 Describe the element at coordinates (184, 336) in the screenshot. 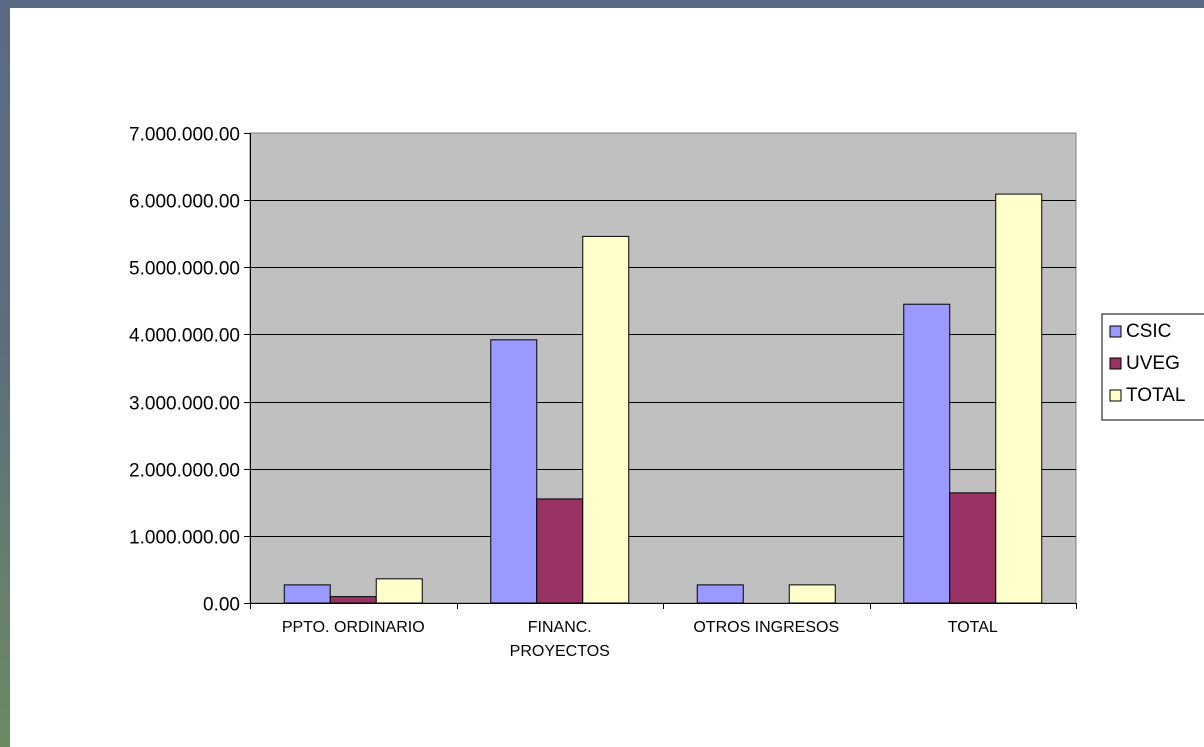

I see `y-tick-label-4: 4.000.000.00` at that location.